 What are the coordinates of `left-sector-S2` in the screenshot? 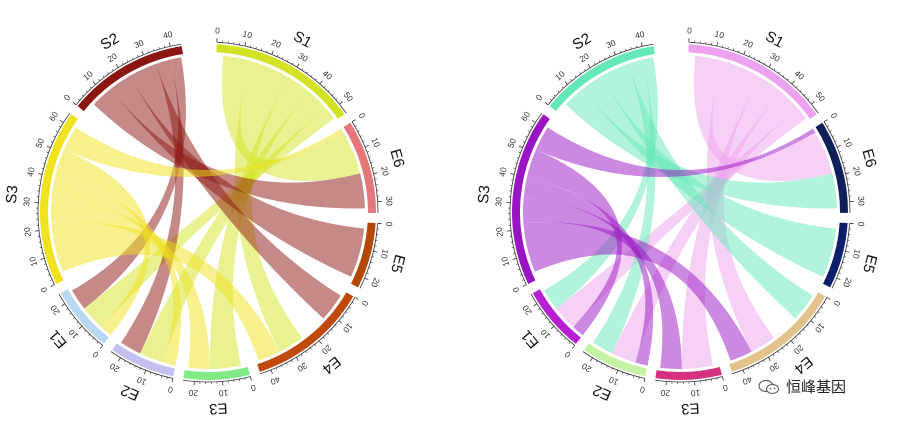 It's located at (130, 79).